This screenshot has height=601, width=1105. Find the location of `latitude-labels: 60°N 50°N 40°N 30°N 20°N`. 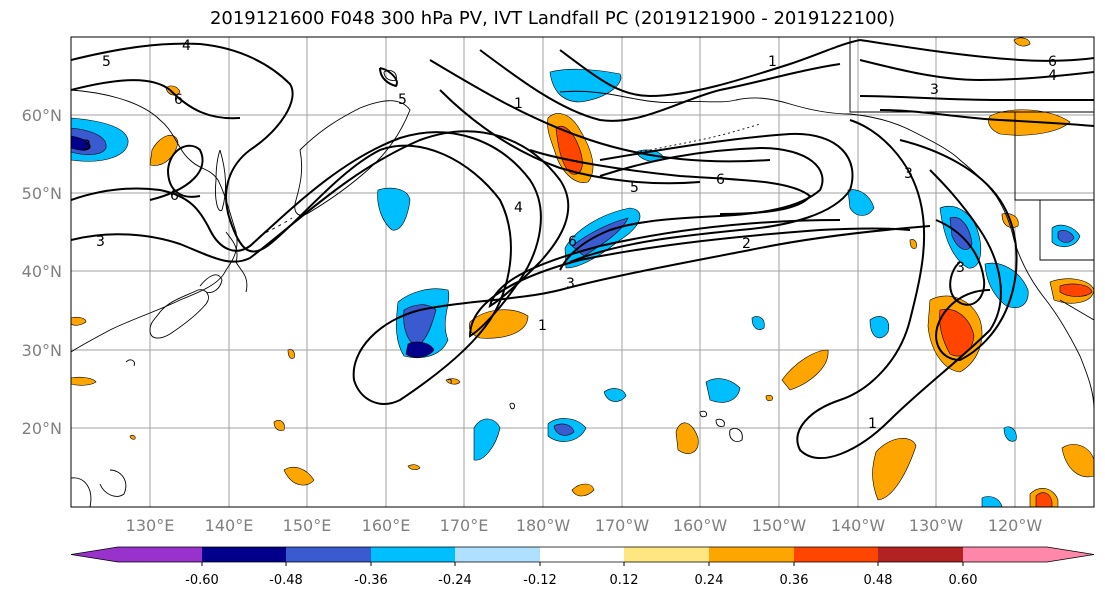

latitude-labels: 60°N 50°N 40°N 30°N 20°N is located at coordinates (42, 272).